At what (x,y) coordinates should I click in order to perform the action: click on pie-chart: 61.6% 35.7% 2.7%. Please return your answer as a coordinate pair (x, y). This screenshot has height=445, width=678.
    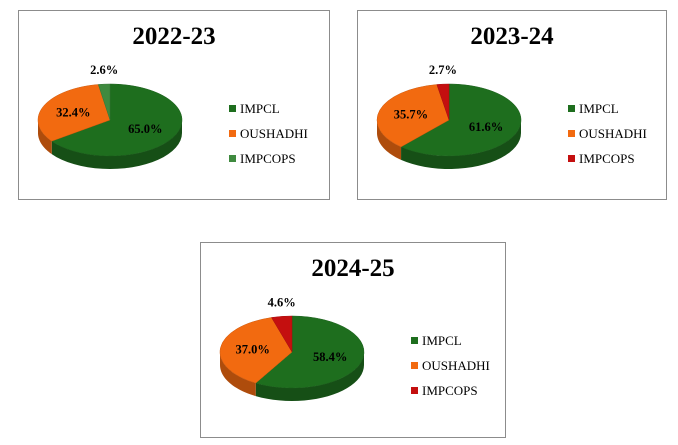
    Looking at the image, I should click on (449, 116).